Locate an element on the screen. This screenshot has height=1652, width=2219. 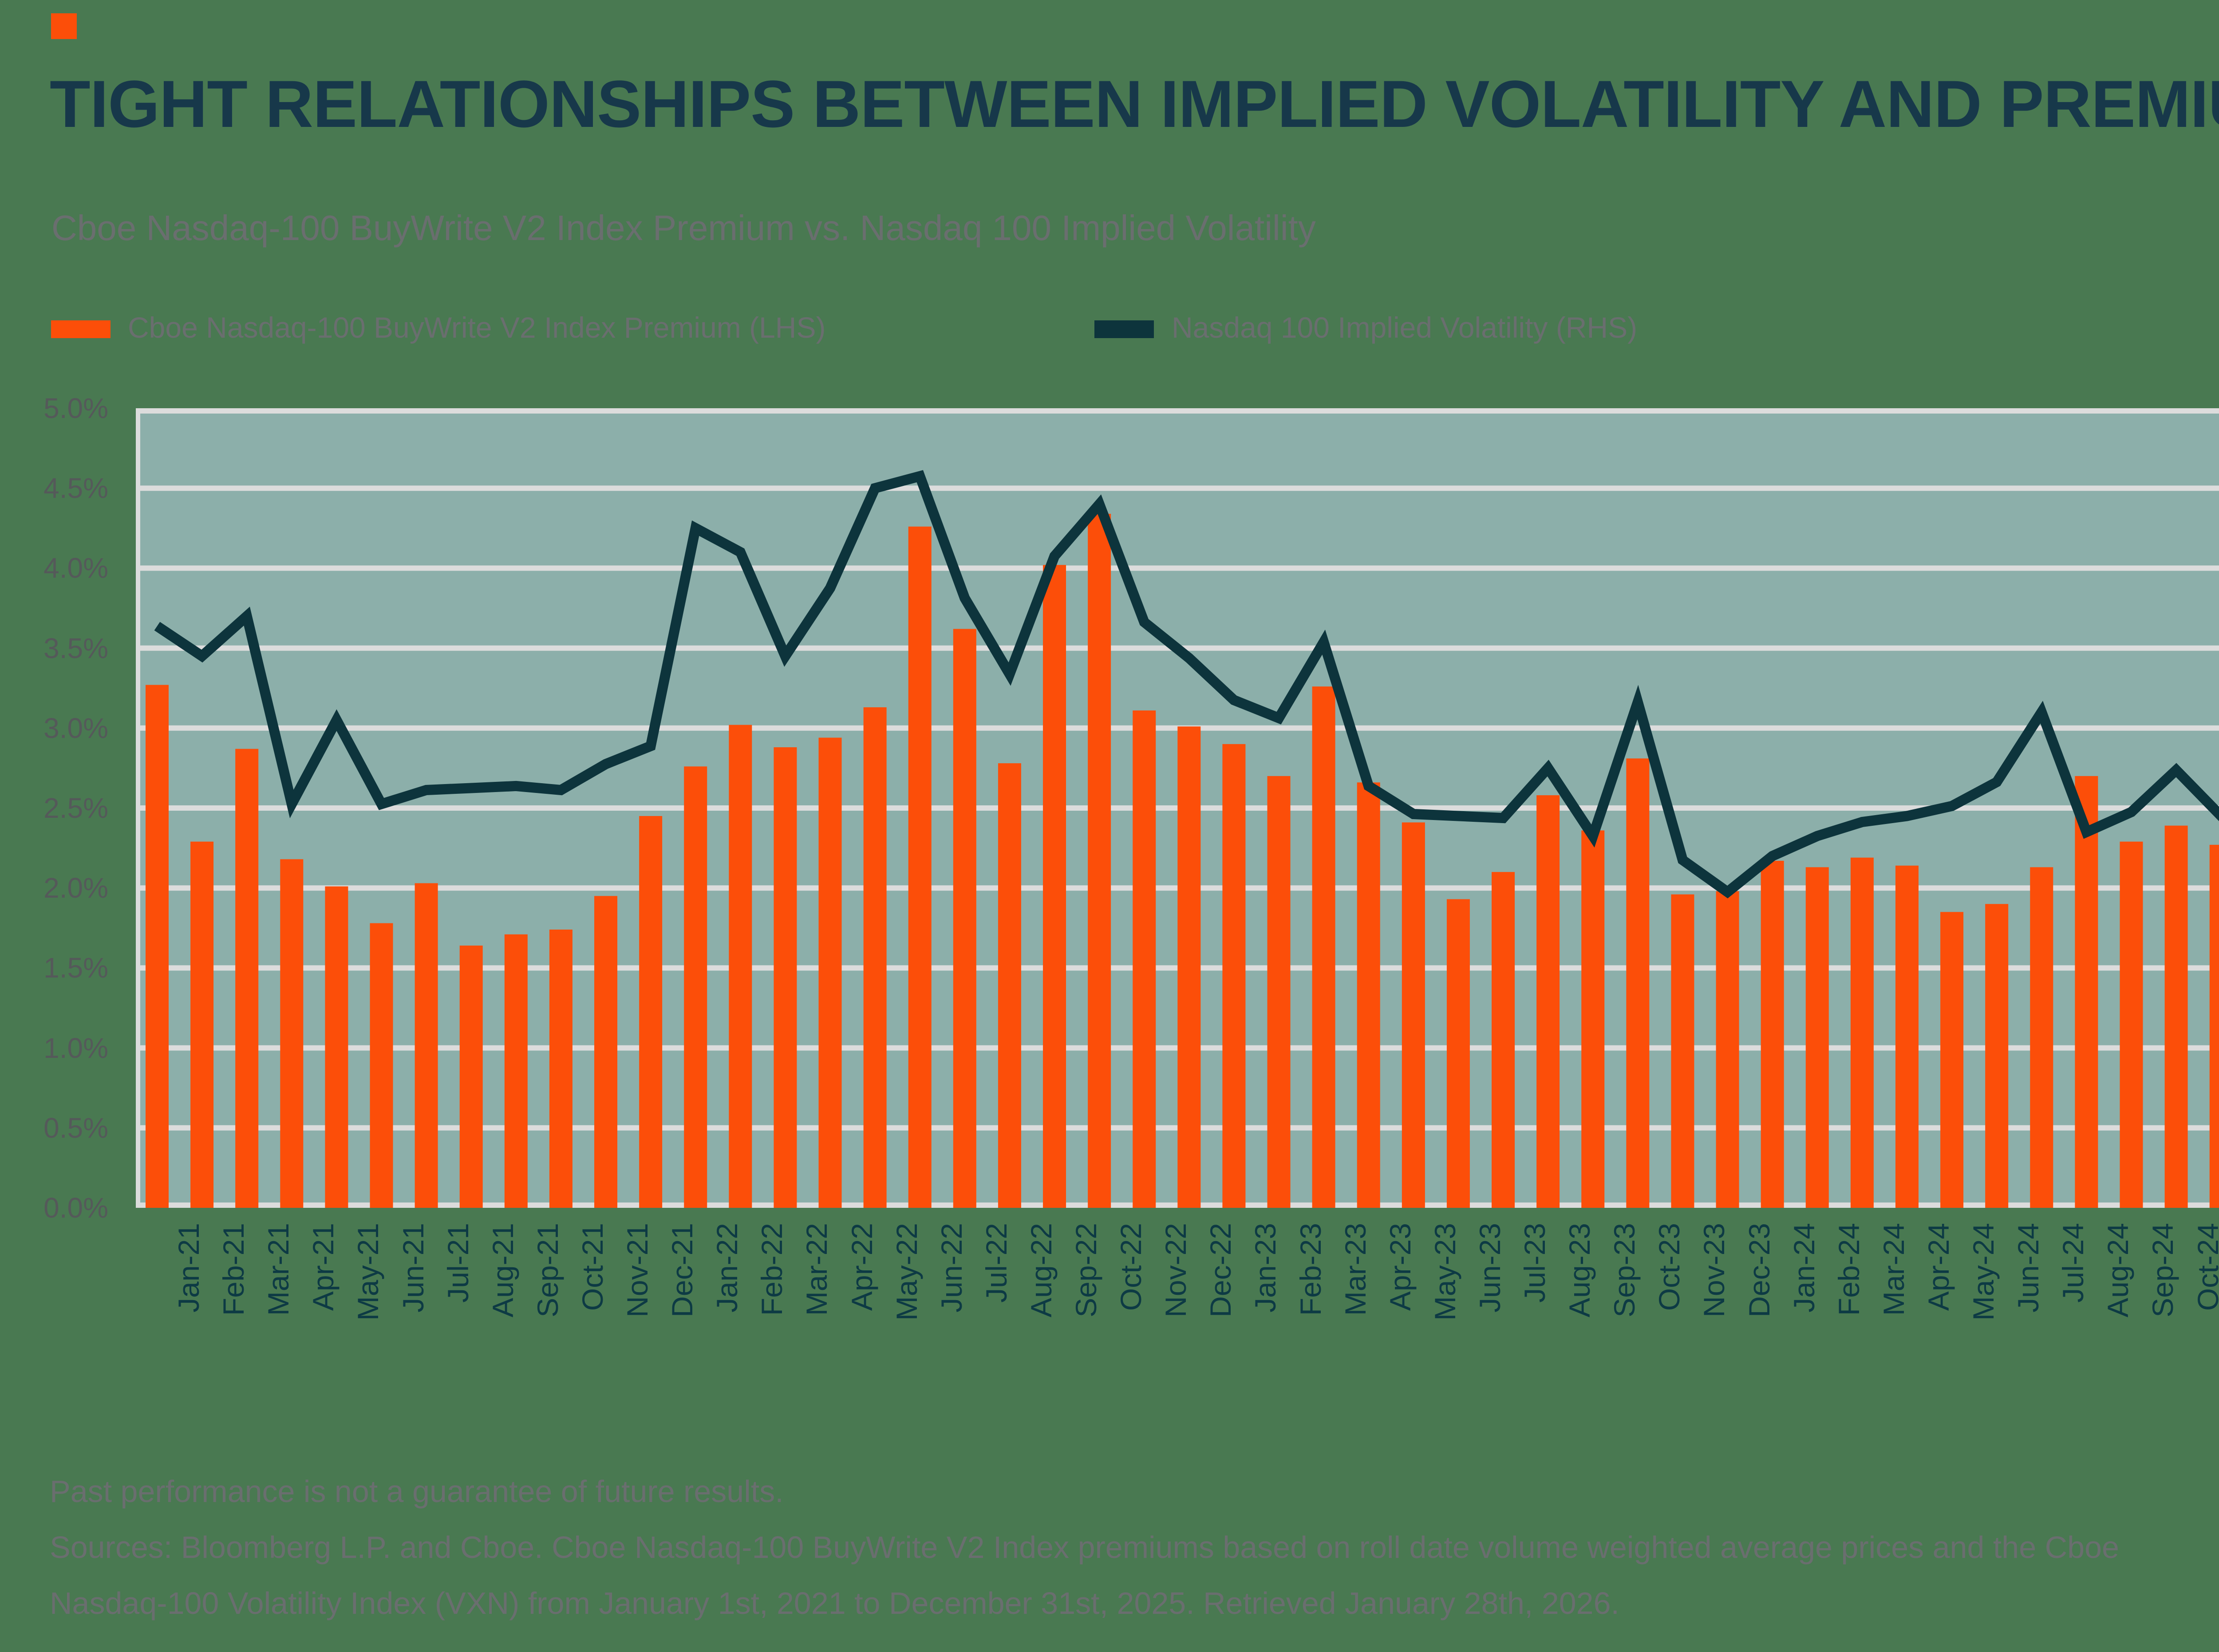
x-axis-tick-text: Jul-21 is located at coordinates (457, 1263).